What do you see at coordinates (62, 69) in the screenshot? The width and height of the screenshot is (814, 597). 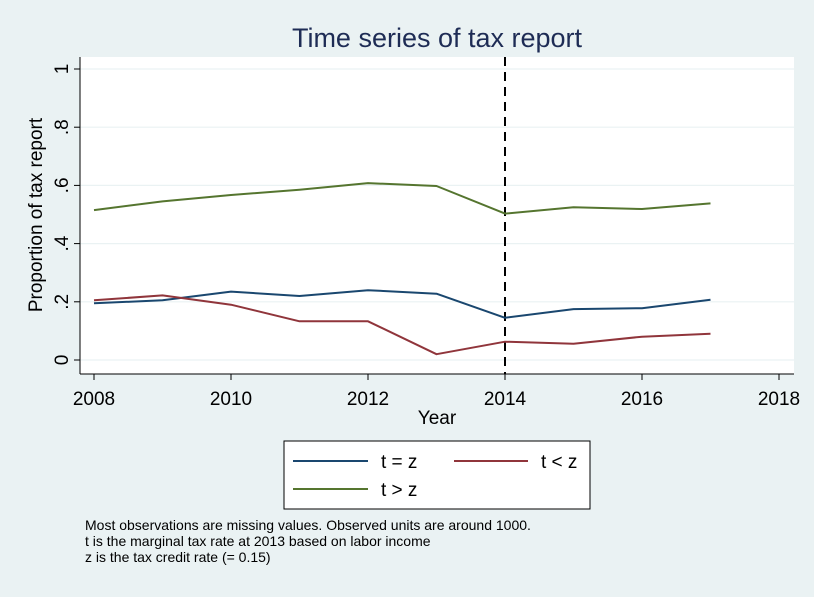 I see `y-tick-label: 1` at bounding box center [62, 69].